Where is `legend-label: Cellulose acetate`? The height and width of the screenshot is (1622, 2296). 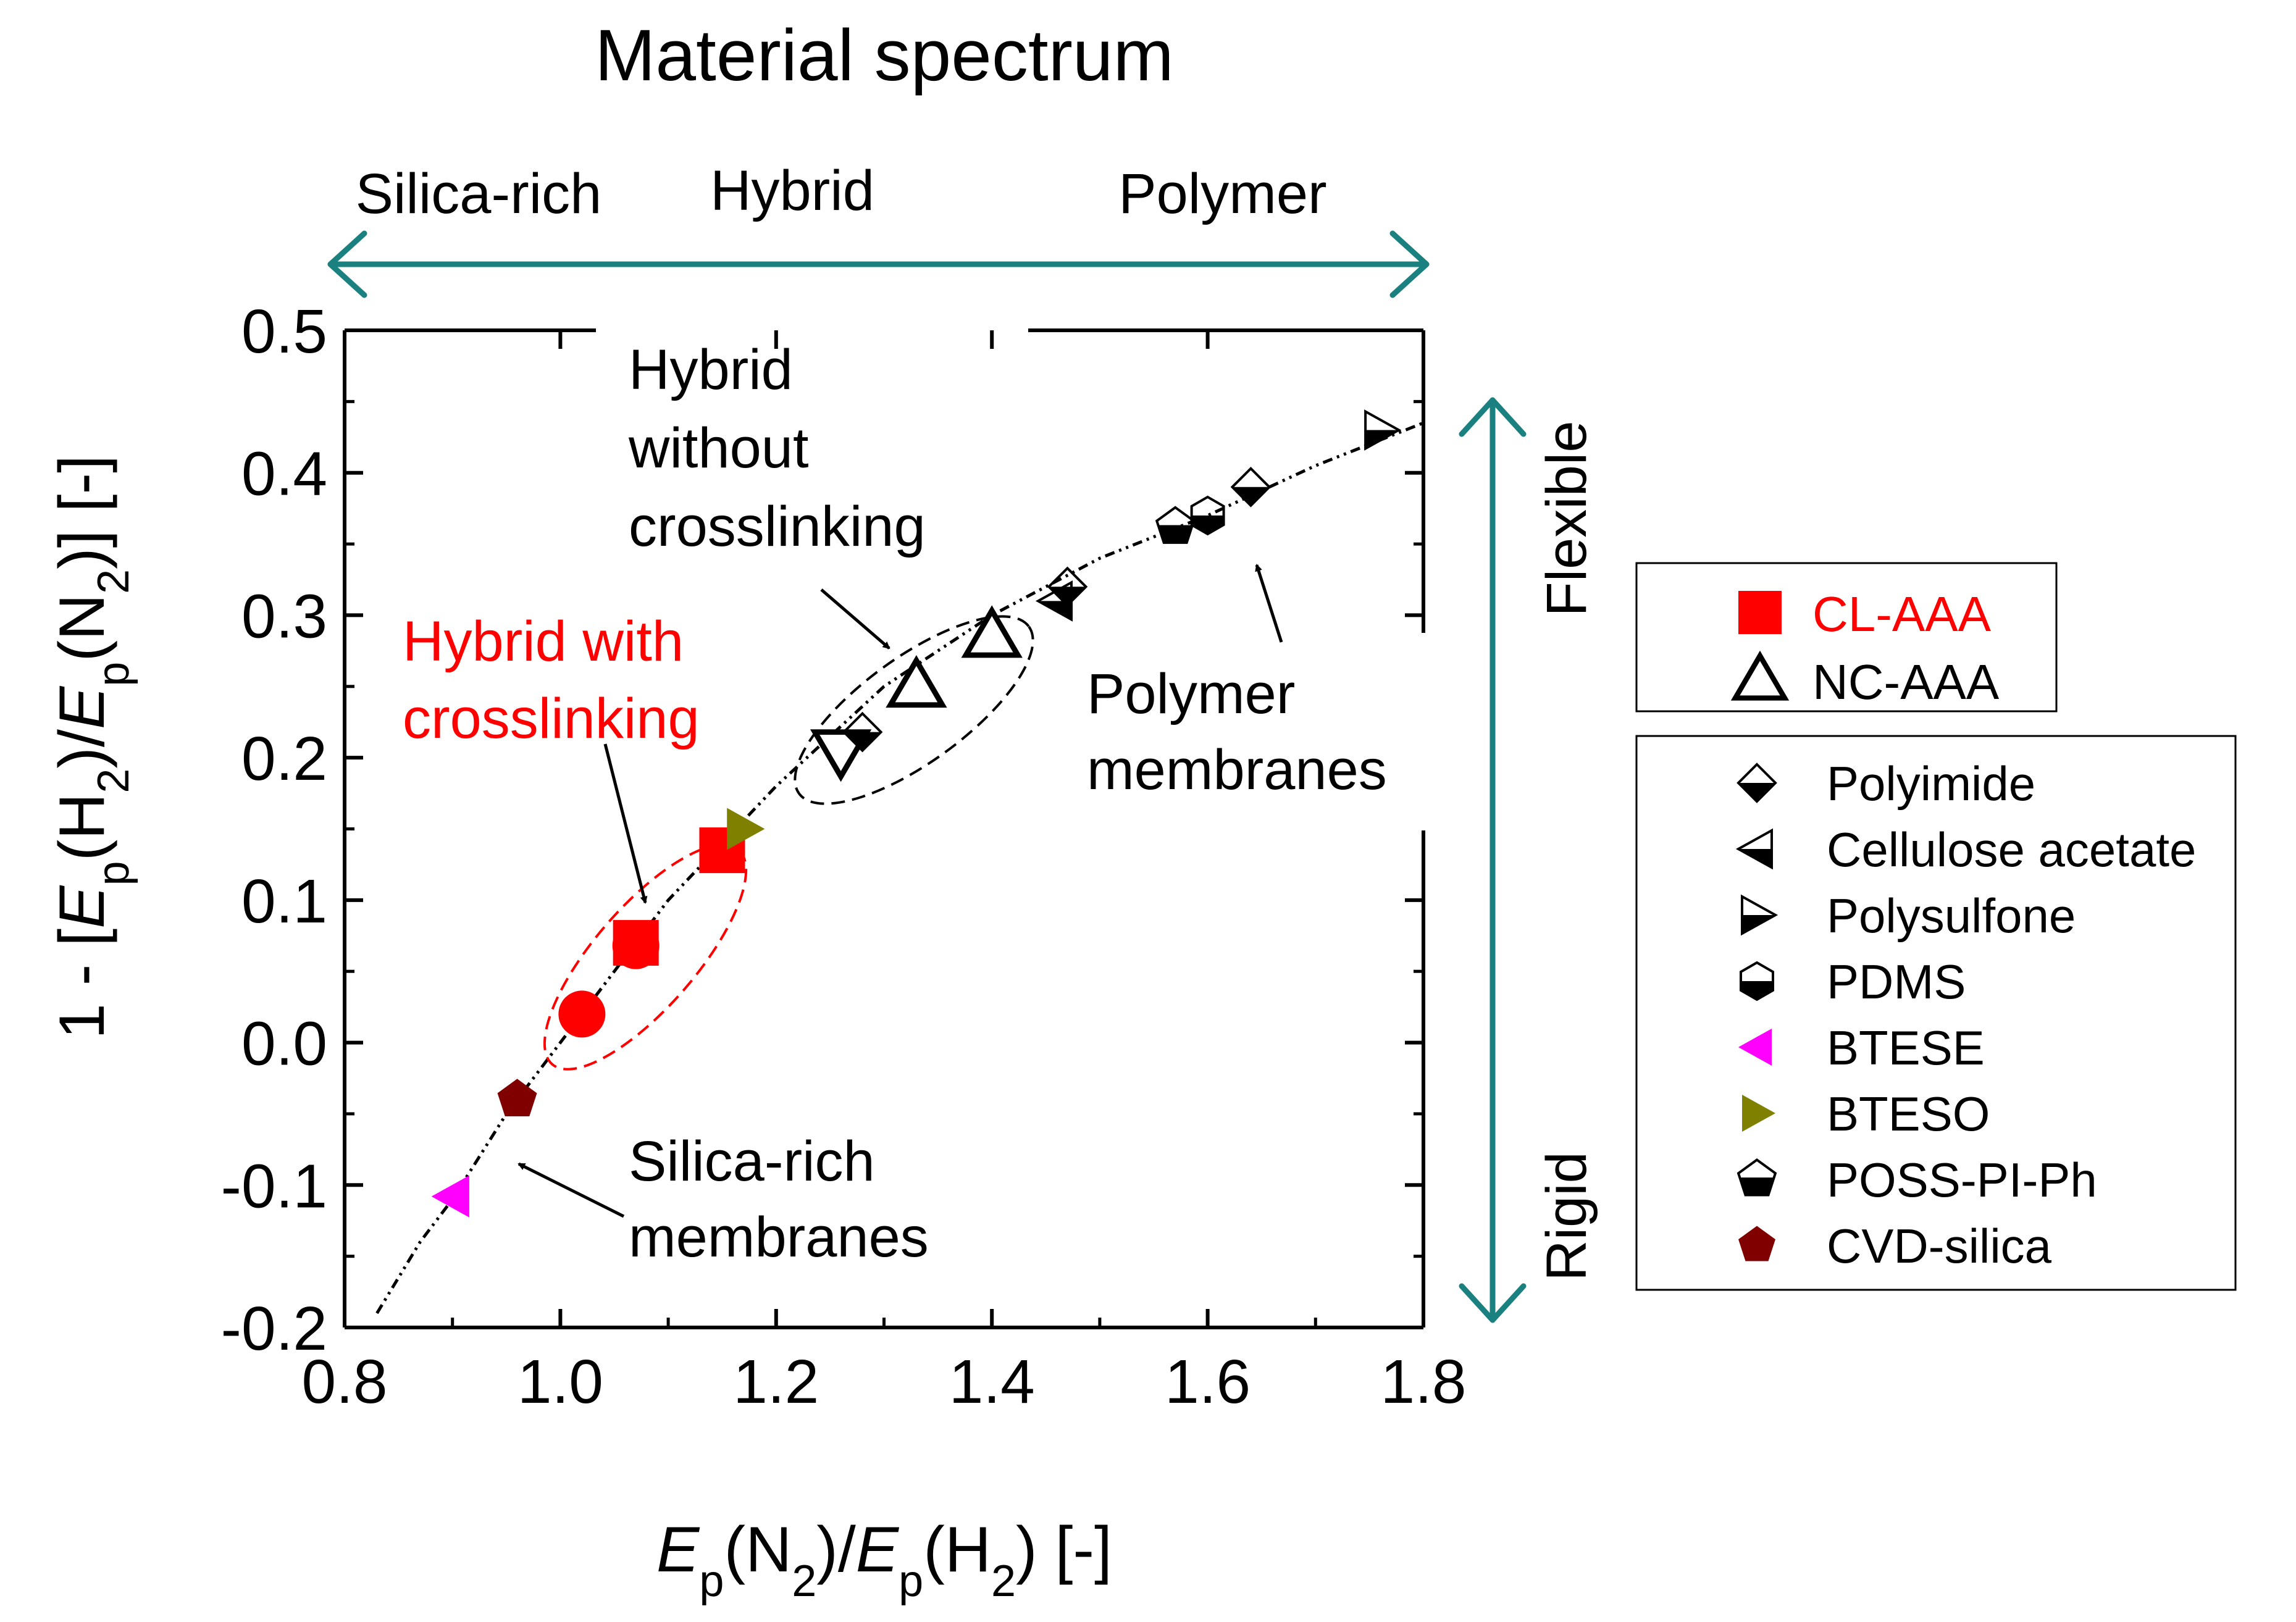 legend-label: Cellulose acetate is located at coordinates (2012, 849).